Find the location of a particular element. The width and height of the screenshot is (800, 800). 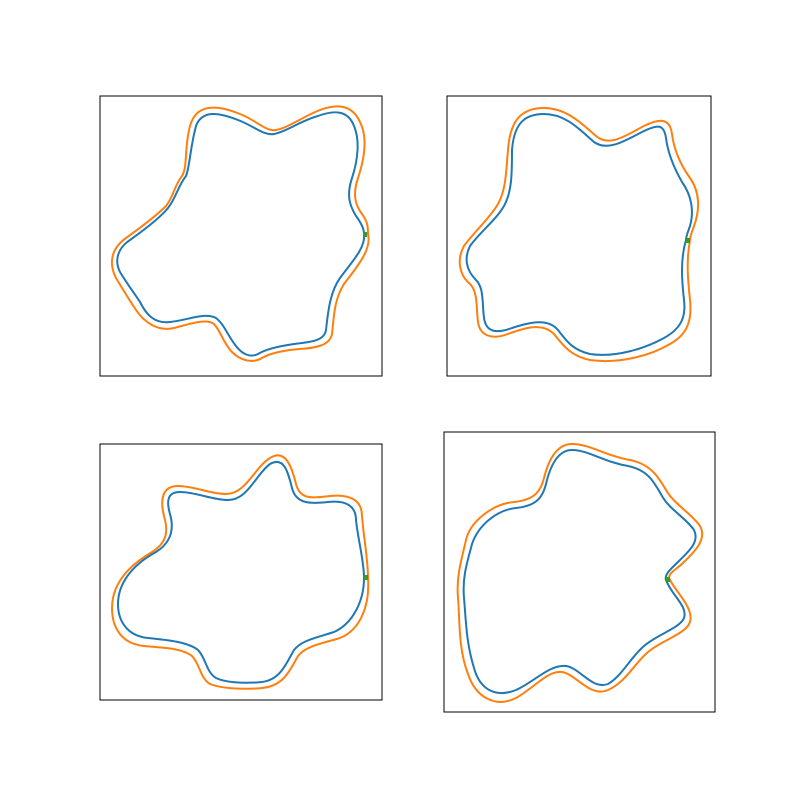

panel-bottom-right is located at coordinates (579, 572).